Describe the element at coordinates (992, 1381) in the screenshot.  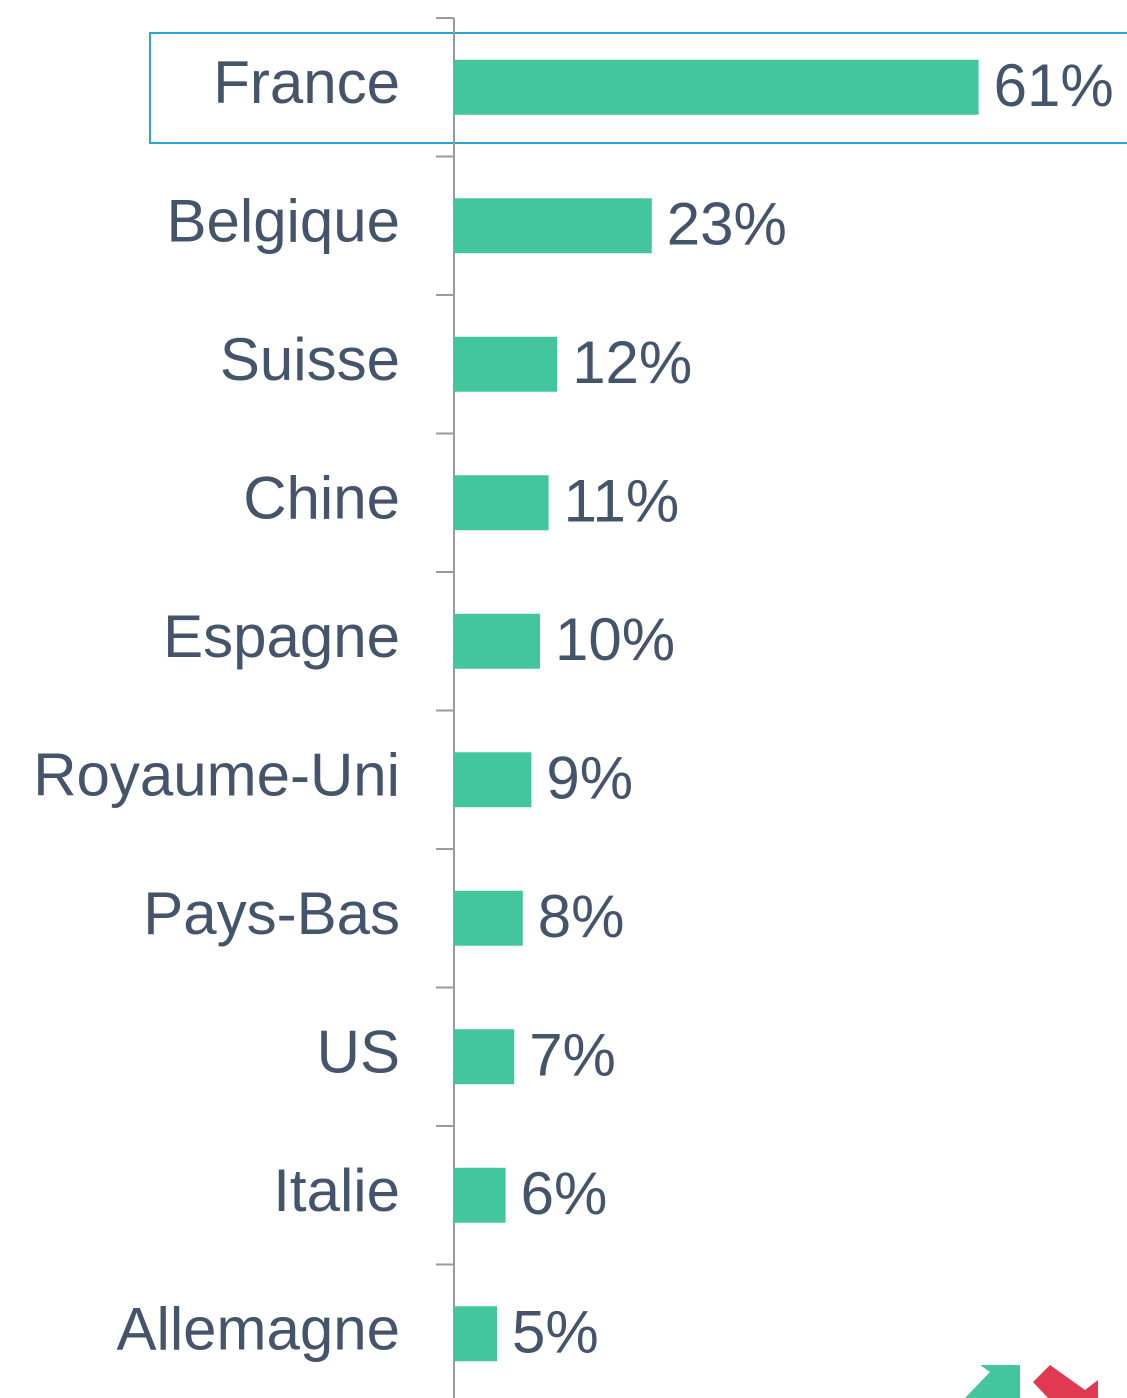
I see `logo-arrow-green` at that location.